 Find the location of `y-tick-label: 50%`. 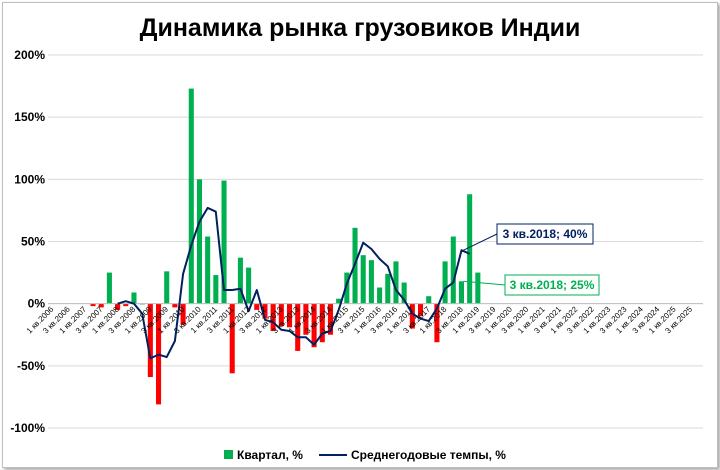

y-tick-label: 50% is located at coordinates (33, 242).